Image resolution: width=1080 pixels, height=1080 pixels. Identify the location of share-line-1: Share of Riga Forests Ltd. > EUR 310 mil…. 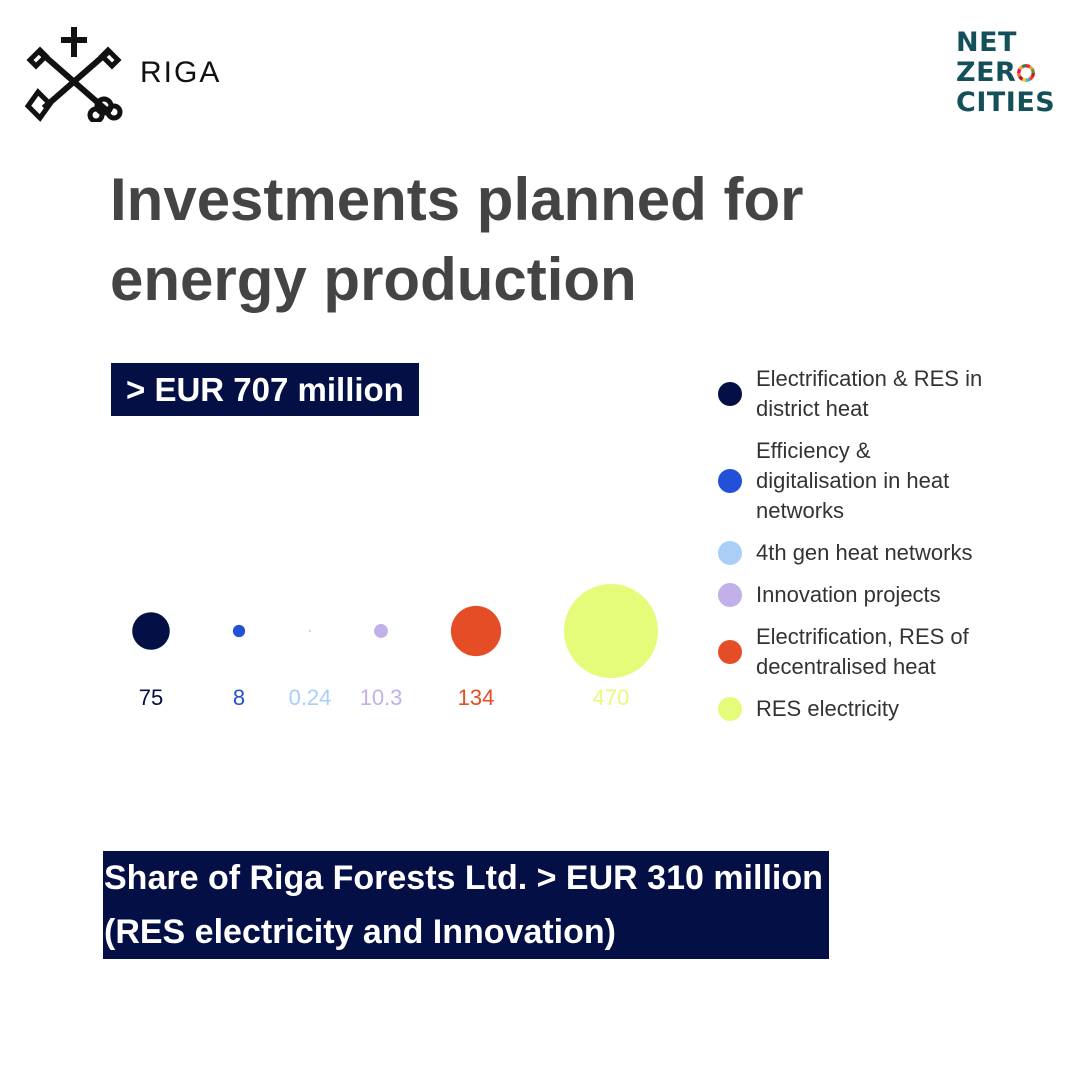
(463, 878).